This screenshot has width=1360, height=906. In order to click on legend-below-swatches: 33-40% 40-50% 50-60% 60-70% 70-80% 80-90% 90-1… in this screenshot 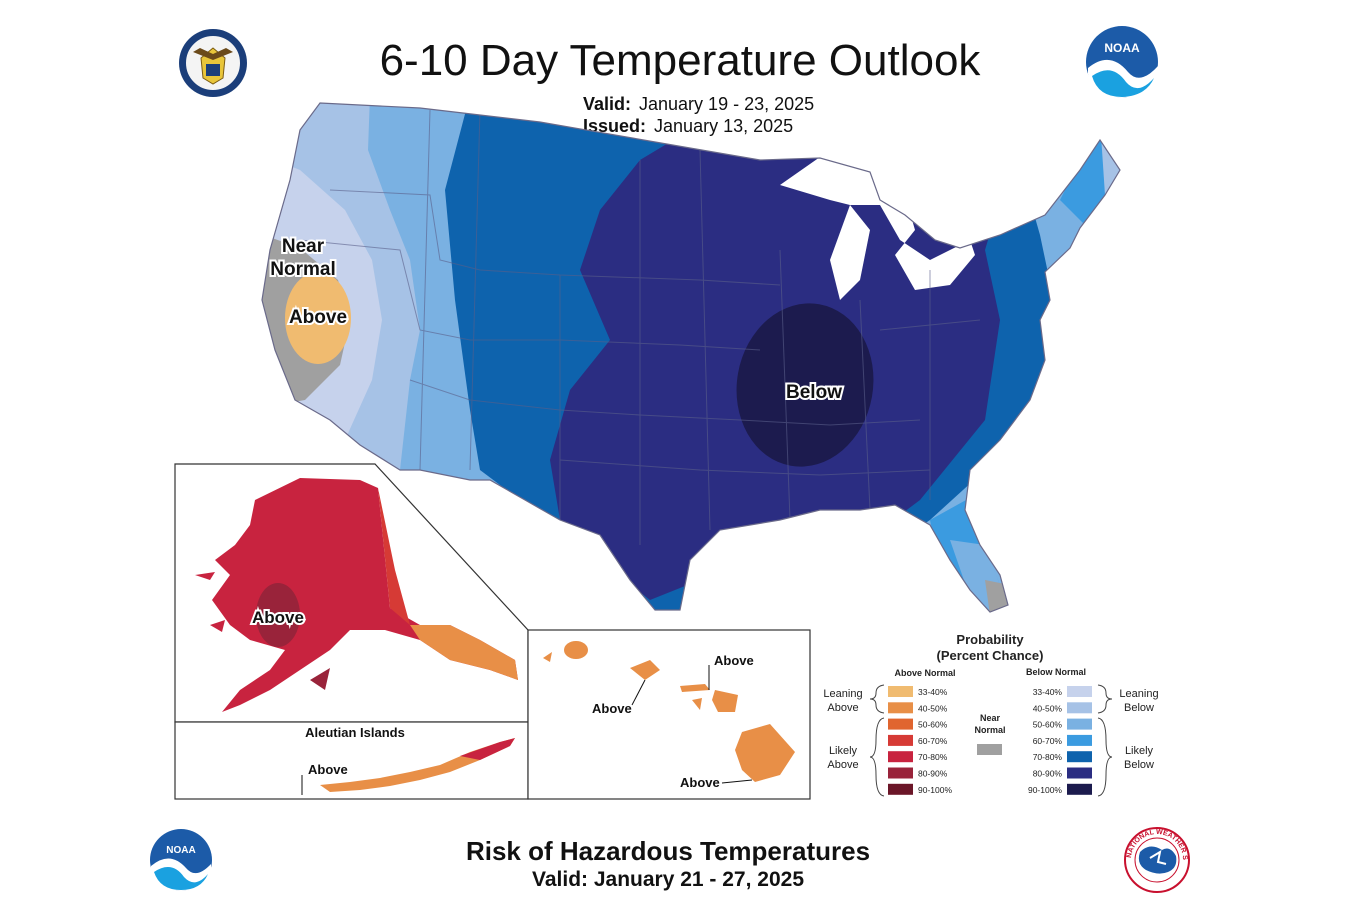, I will do `click(1060, 740)`.